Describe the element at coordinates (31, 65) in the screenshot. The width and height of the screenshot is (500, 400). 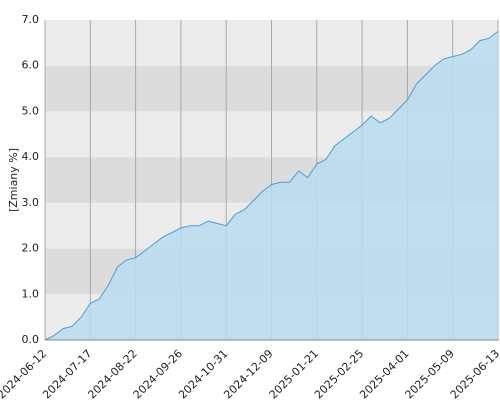
I see `y-tick-label: 6.0` at that location.